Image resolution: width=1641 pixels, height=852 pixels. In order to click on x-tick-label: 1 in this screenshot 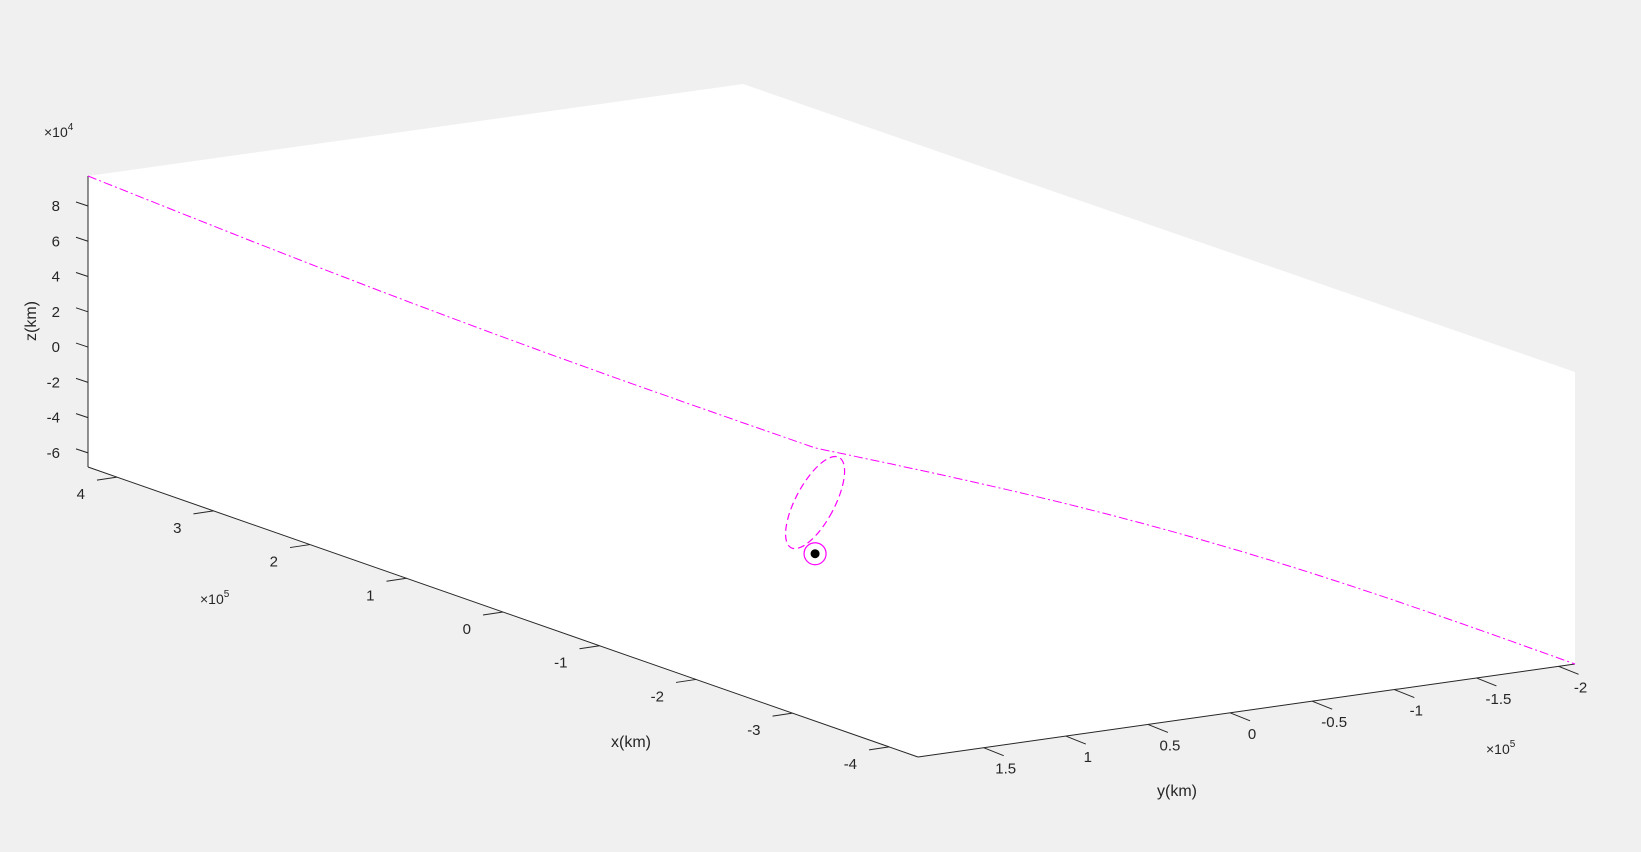, I will do `click(370, 595)`.